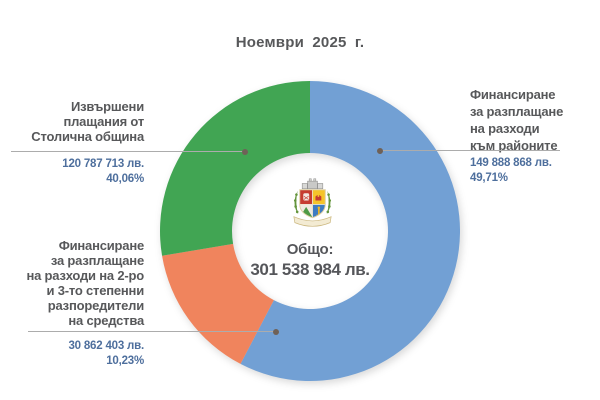 This screenshot has width=600, height=400. I want to click on laurel-branch-icon, so click(312, 202).